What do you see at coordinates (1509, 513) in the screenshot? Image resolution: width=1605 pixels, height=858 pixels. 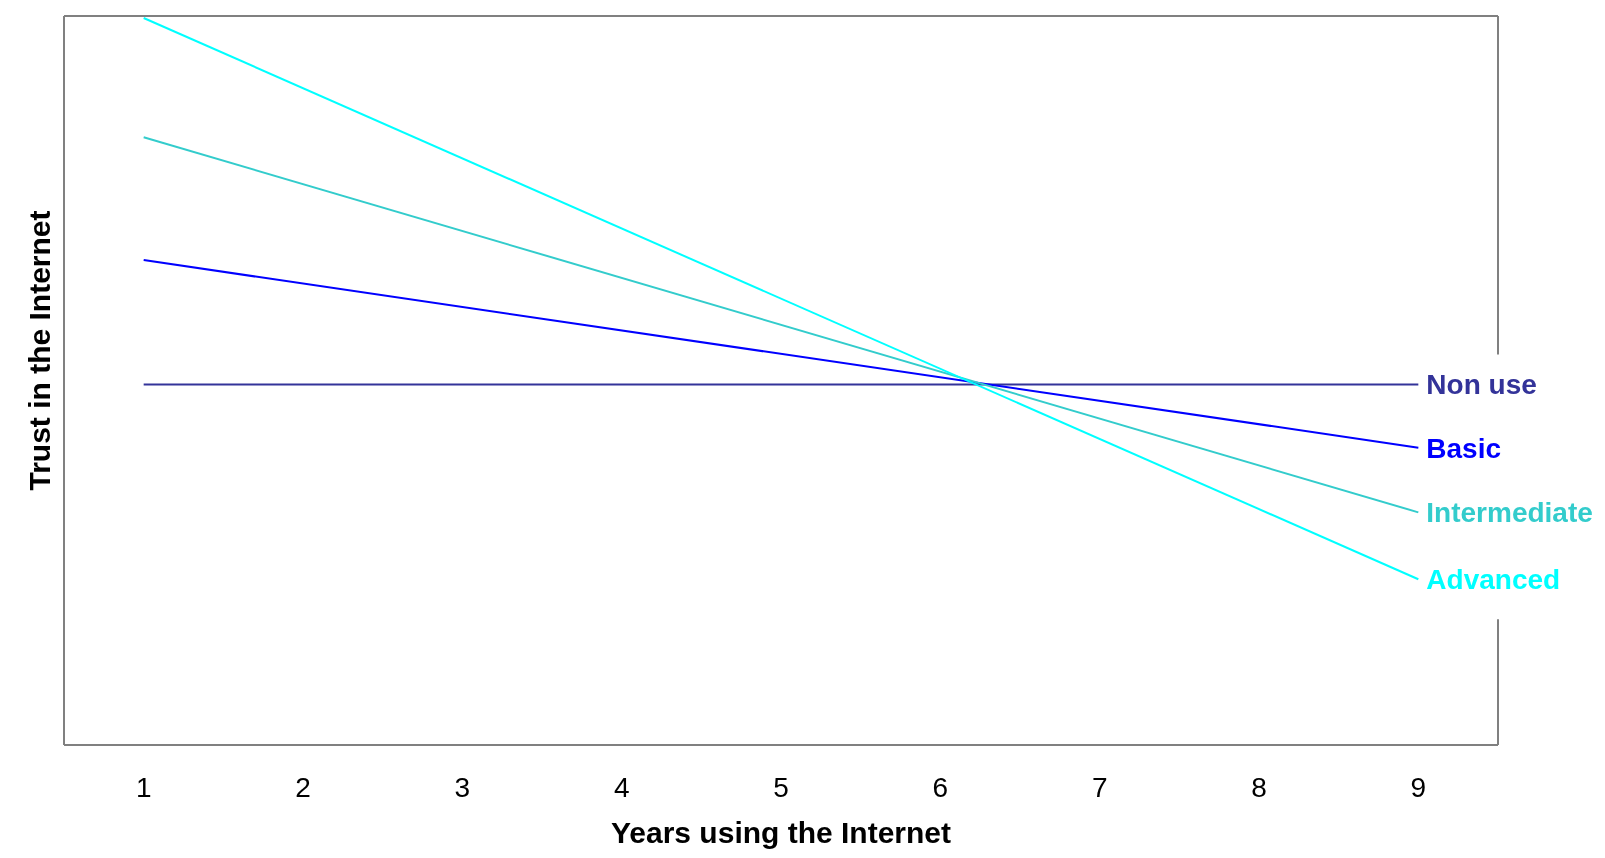 I see `series-label: Intermediate` at bounding box center [1509, 513].